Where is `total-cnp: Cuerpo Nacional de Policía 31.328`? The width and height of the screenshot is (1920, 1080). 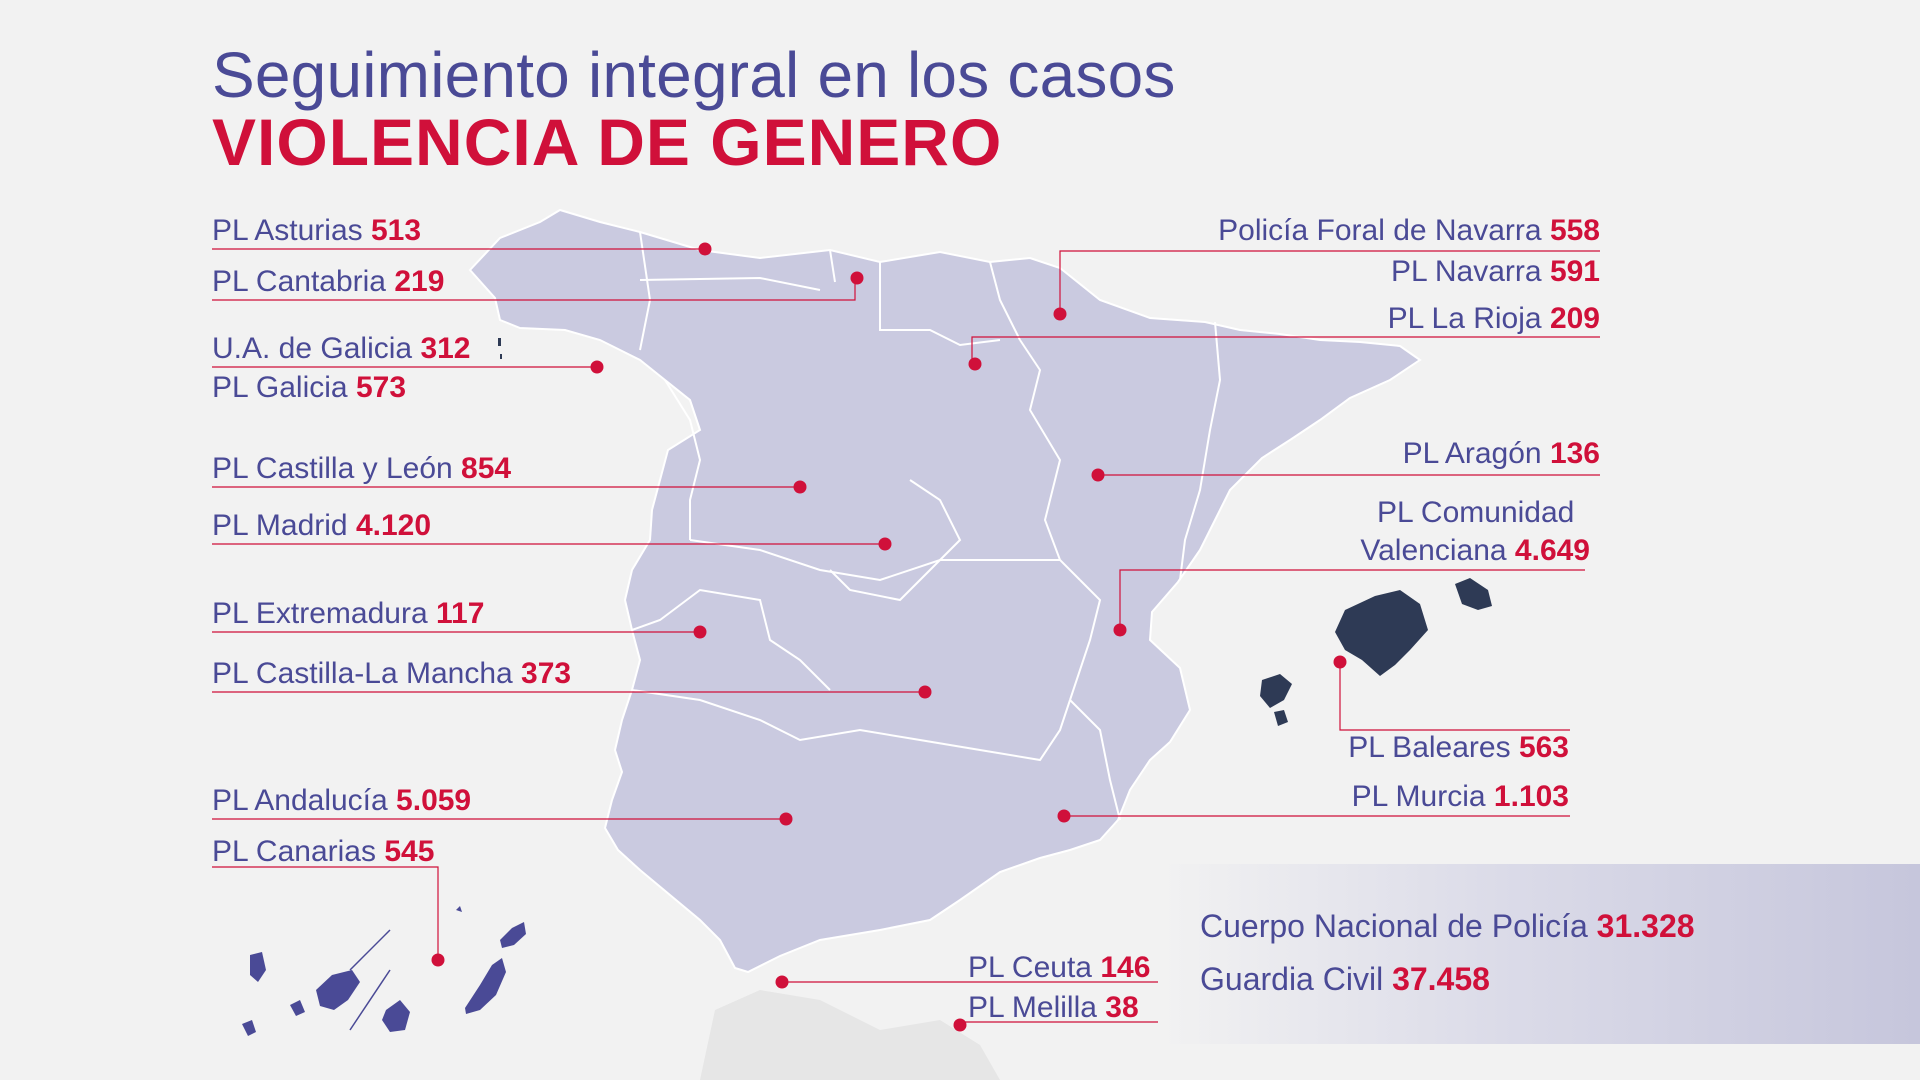
total-cnp: Cuerpo Nacional de Policía 31.328 is located at coordinates (1447, 926).